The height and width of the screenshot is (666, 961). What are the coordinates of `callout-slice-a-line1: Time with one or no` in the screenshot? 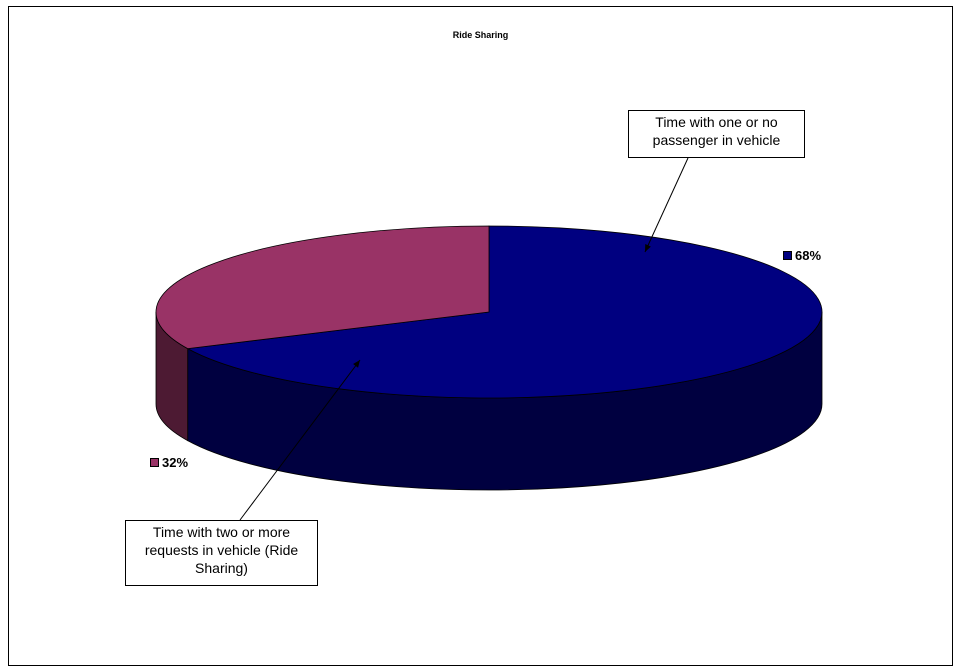 It's located at (716, 122).